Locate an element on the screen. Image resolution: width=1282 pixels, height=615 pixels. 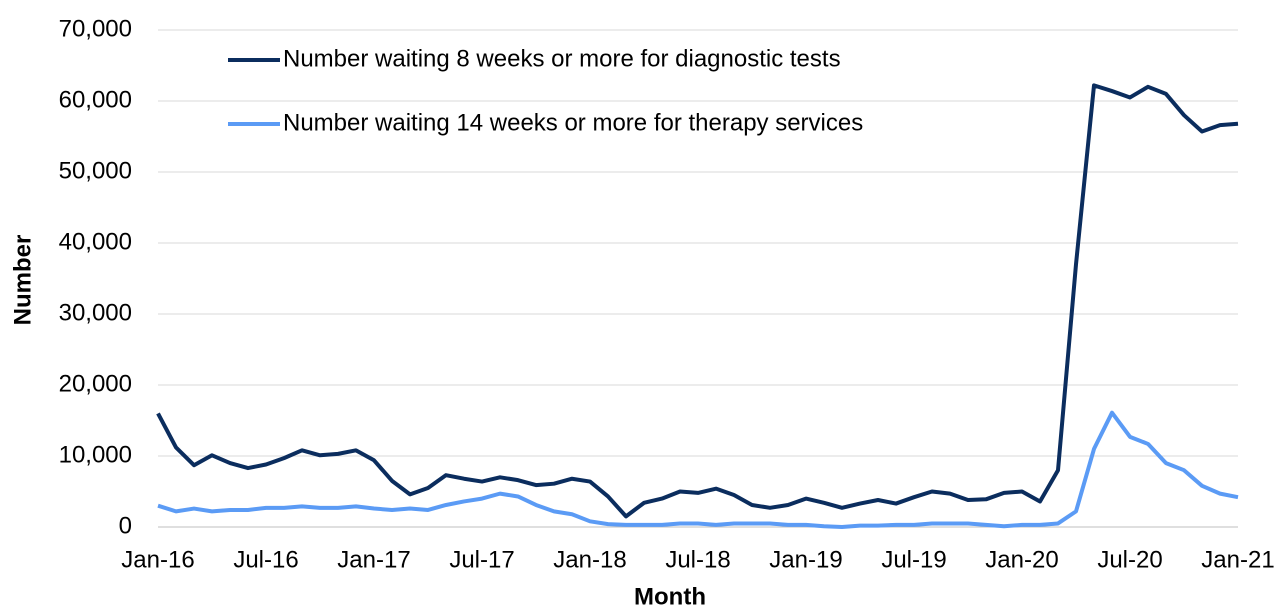
y-tick-label: 40,000 is located at coordinates (95, 241).